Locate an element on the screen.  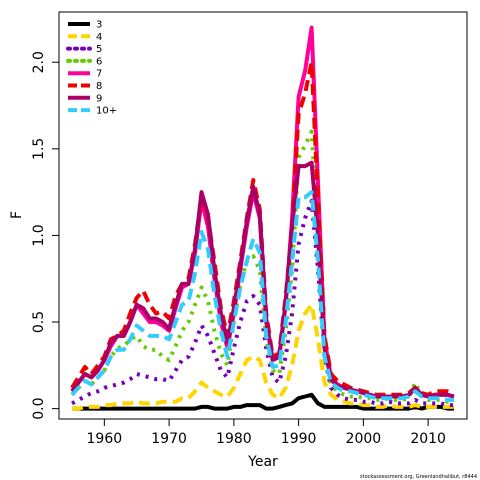
x-tick-label: 2010 is located at coordinates (428, 439).